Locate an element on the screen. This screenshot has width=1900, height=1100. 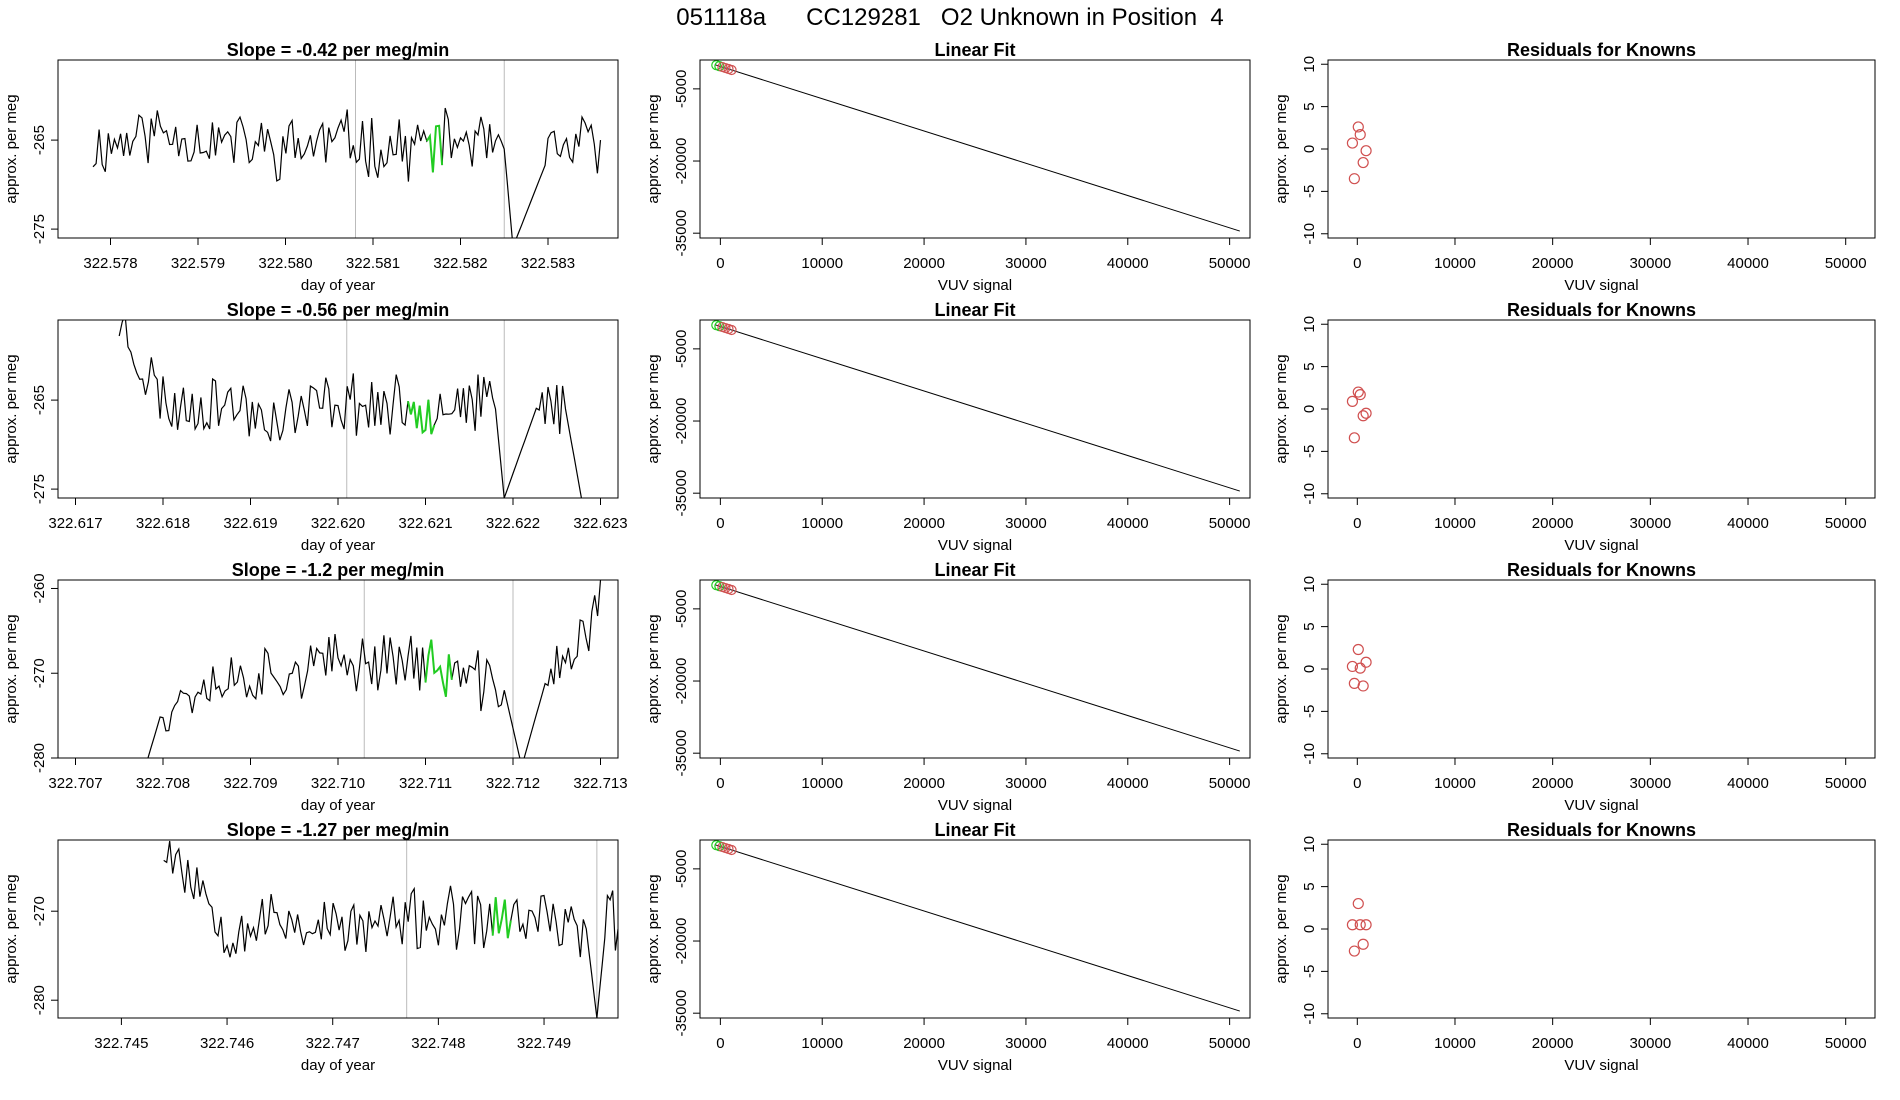
x-tick-label: 322.748 is located at coordinates (438, 1043).